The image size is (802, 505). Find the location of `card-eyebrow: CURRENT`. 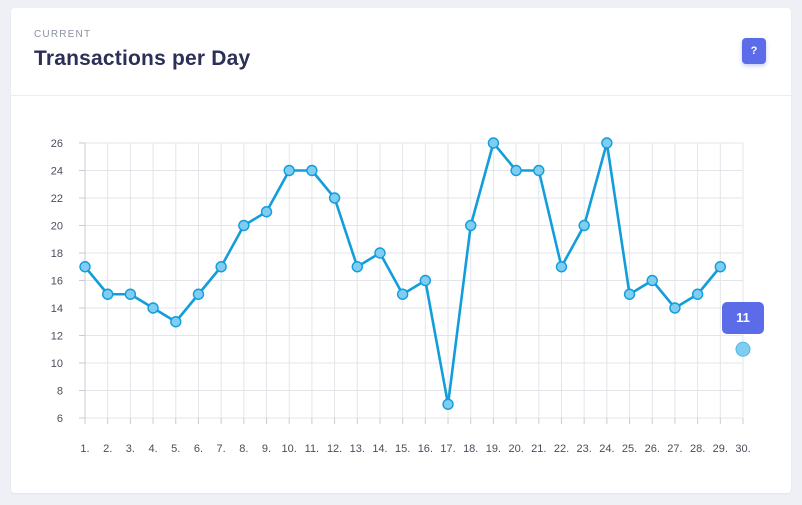

card-eyebrow: CURRENT is located at coordinates (63, 34).